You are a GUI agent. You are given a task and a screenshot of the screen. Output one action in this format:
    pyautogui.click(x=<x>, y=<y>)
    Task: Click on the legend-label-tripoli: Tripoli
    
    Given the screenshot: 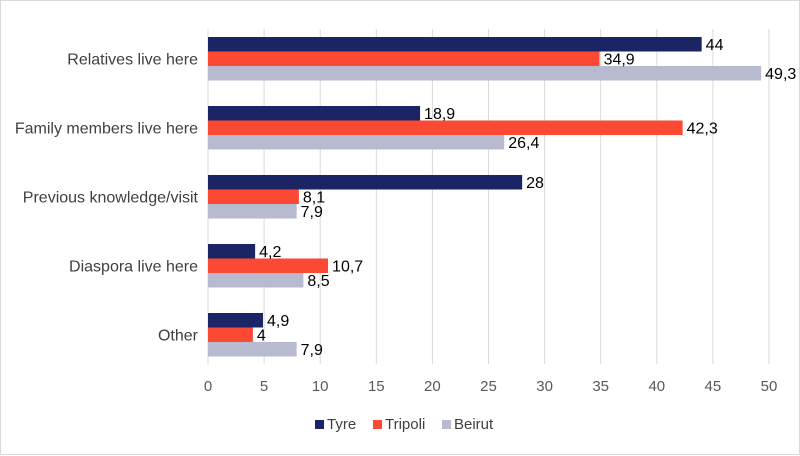 What is the action you would take?
    pyautogui.click(x=405, y=424)
    